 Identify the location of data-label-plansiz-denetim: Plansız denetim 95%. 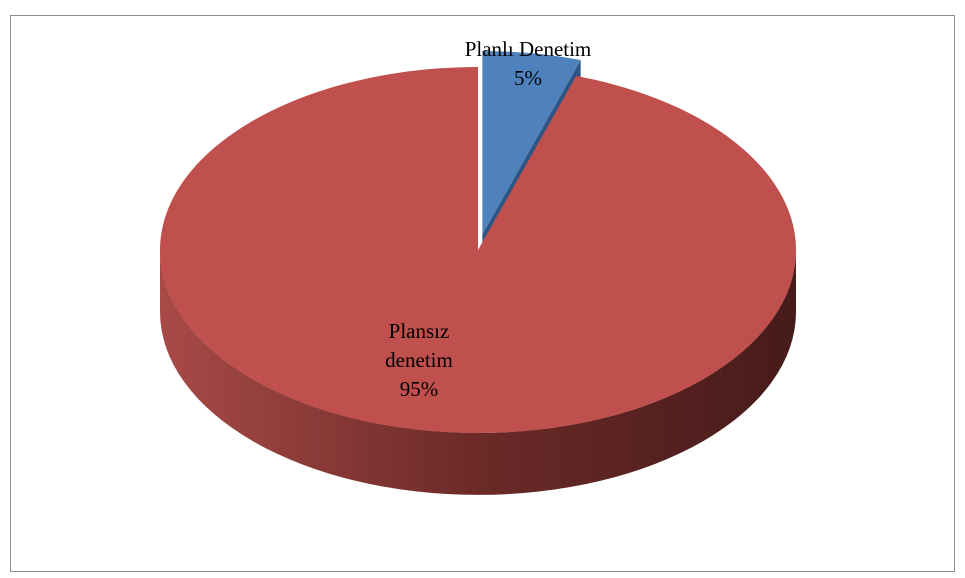
(419, 360).